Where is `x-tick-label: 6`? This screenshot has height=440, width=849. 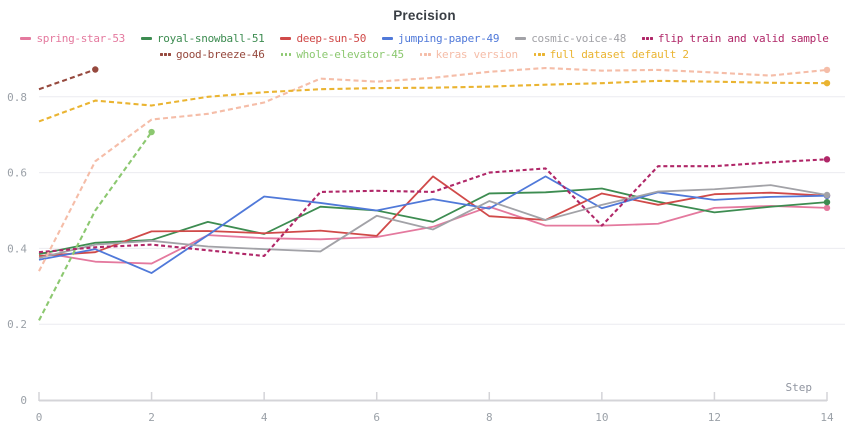
x-tick-label: 6 is located at coordinates (376, 417).